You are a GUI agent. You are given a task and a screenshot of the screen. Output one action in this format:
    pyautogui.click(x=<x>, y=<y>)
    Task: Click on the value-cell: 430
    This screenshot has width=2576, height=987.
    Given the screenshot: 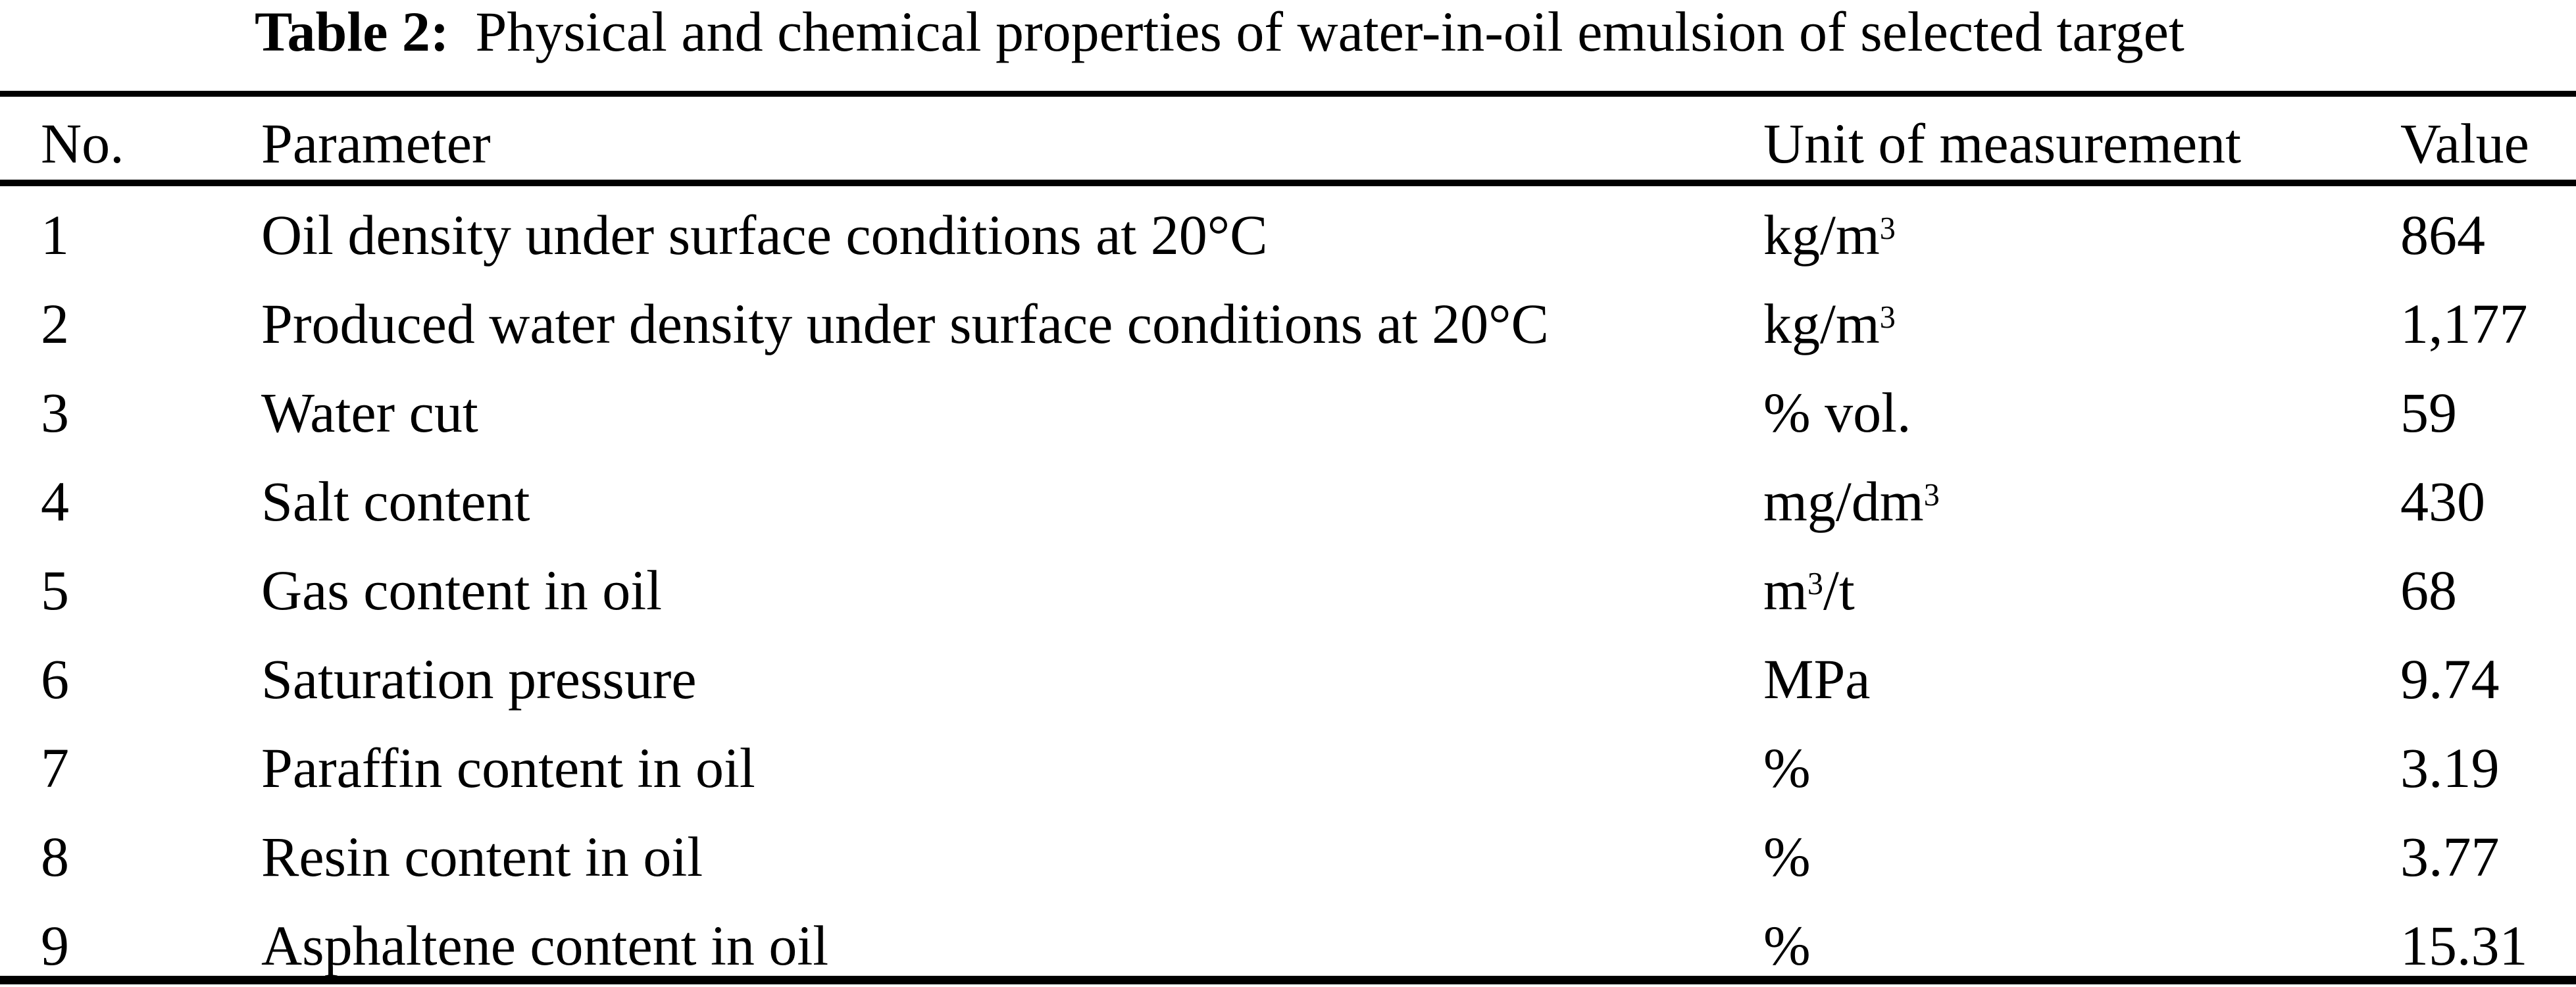 What is the action you would take?
    pyautogui.click(x=2442, y=502)
    